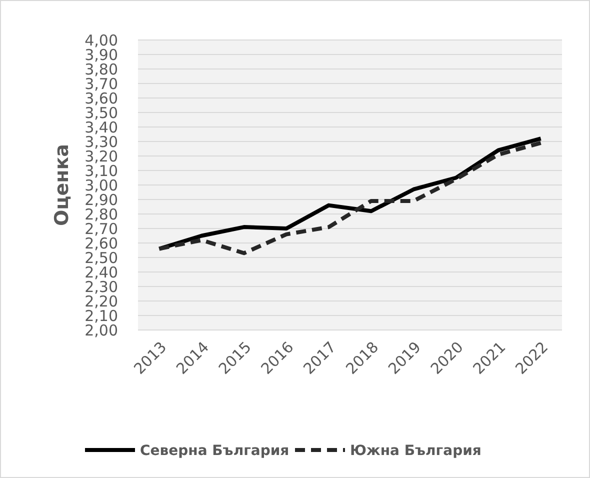 This screenshot has width=590, height=478. I want to click on legend-label: Северна България, so click(215, 450).